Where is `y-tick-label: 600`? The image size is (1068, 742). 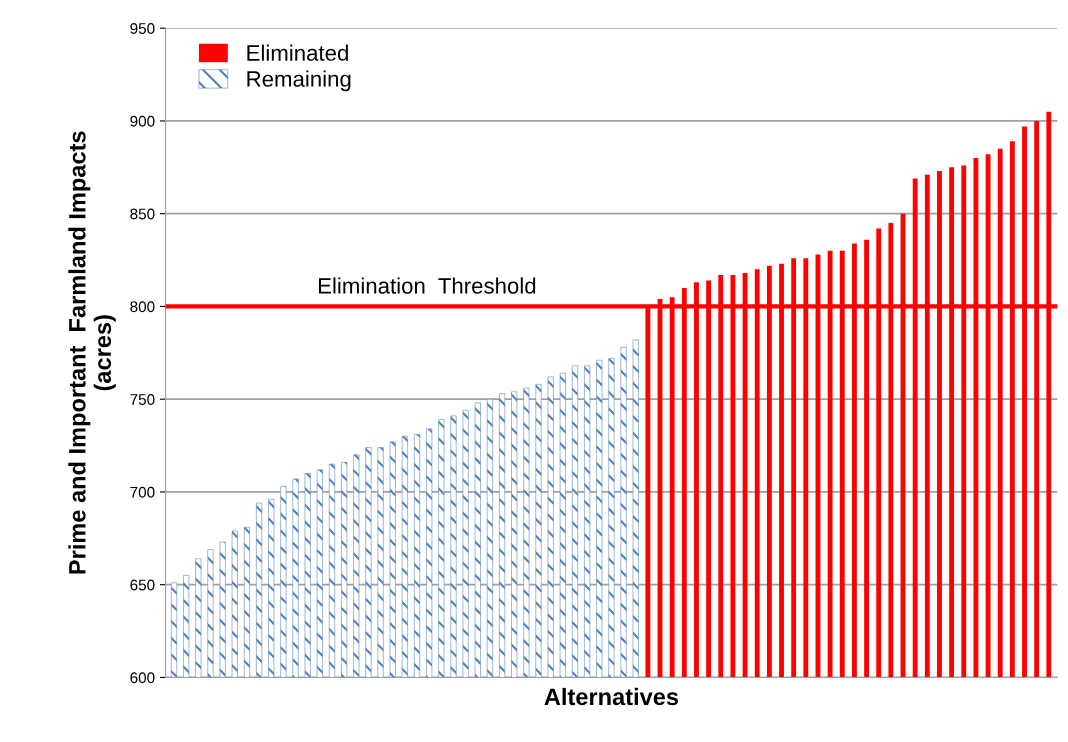 y-tick-label: 600 is located at coordinates (142, 678).